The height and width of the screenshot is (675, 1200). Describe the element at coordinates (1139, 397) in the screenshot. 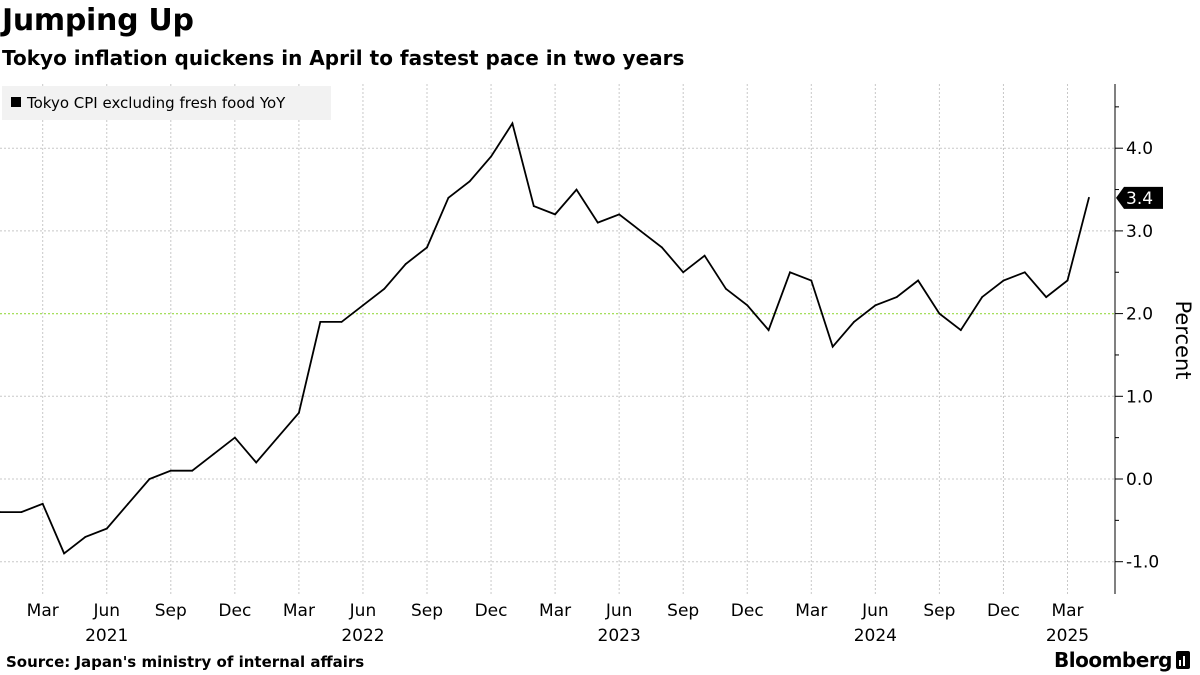

I see `y-tick-label: 1.0` at that location.